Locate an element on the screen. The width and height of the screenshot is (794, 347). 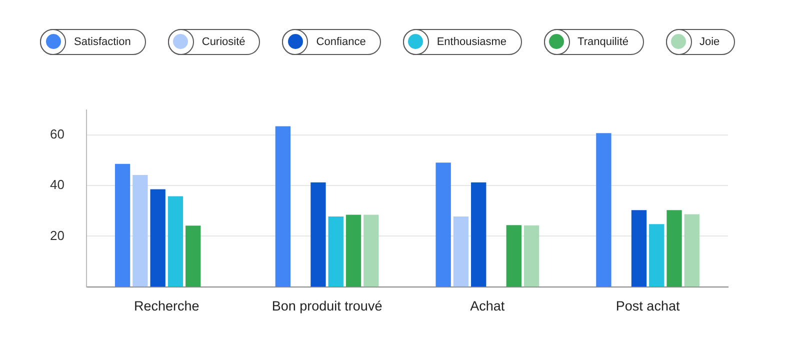
x-tick-label: Bon produit trouvé is located at coordinates (327, 306).